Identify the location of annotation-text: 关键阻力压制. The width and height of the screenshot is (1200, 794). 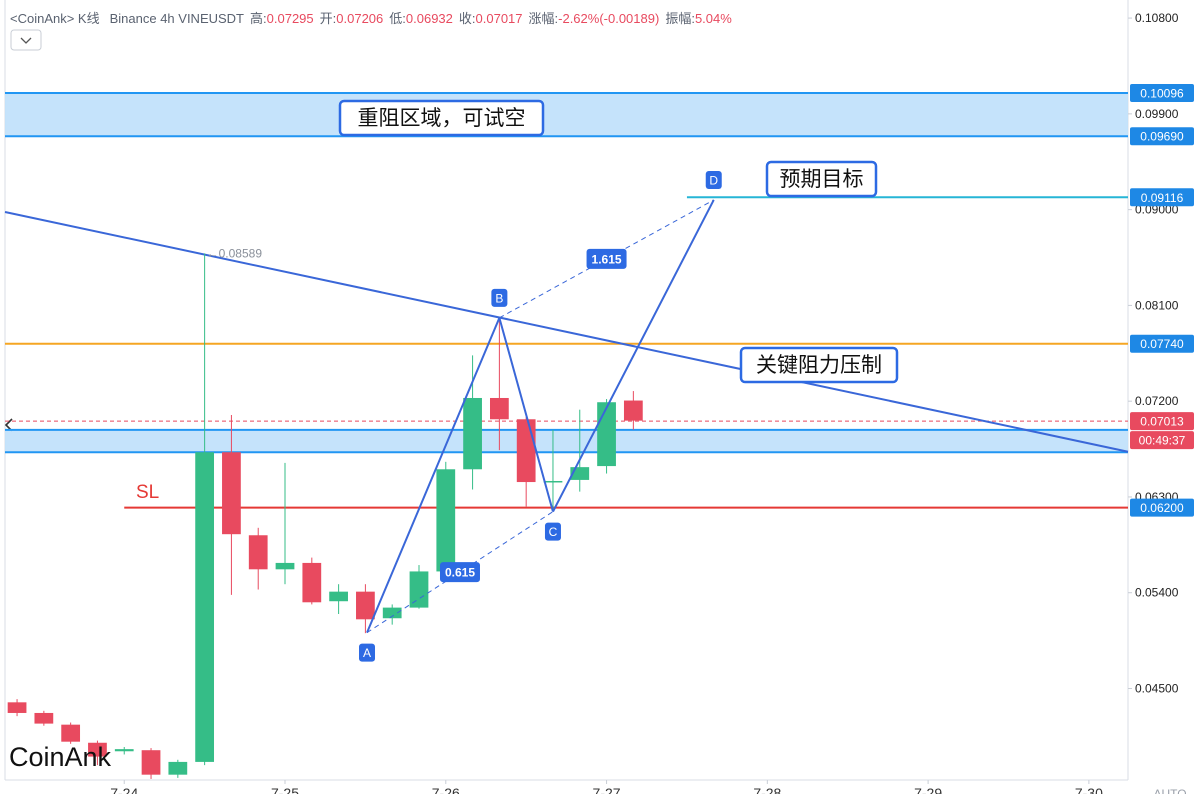
(819, 365).